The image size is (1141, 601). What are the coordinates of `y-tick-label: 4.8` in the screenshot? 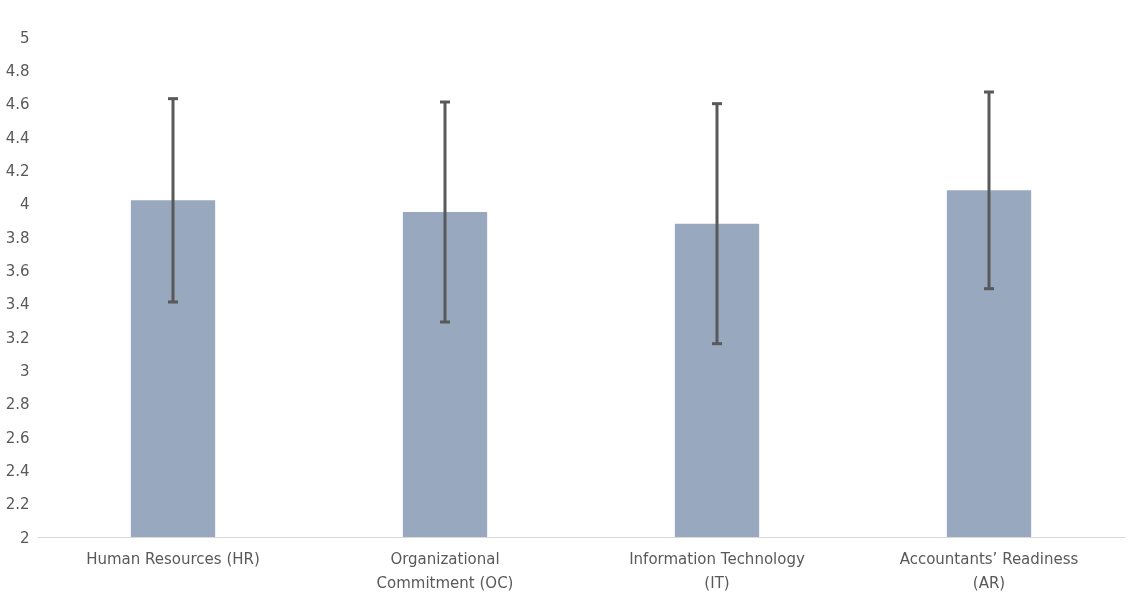 It's located at (17, 70).